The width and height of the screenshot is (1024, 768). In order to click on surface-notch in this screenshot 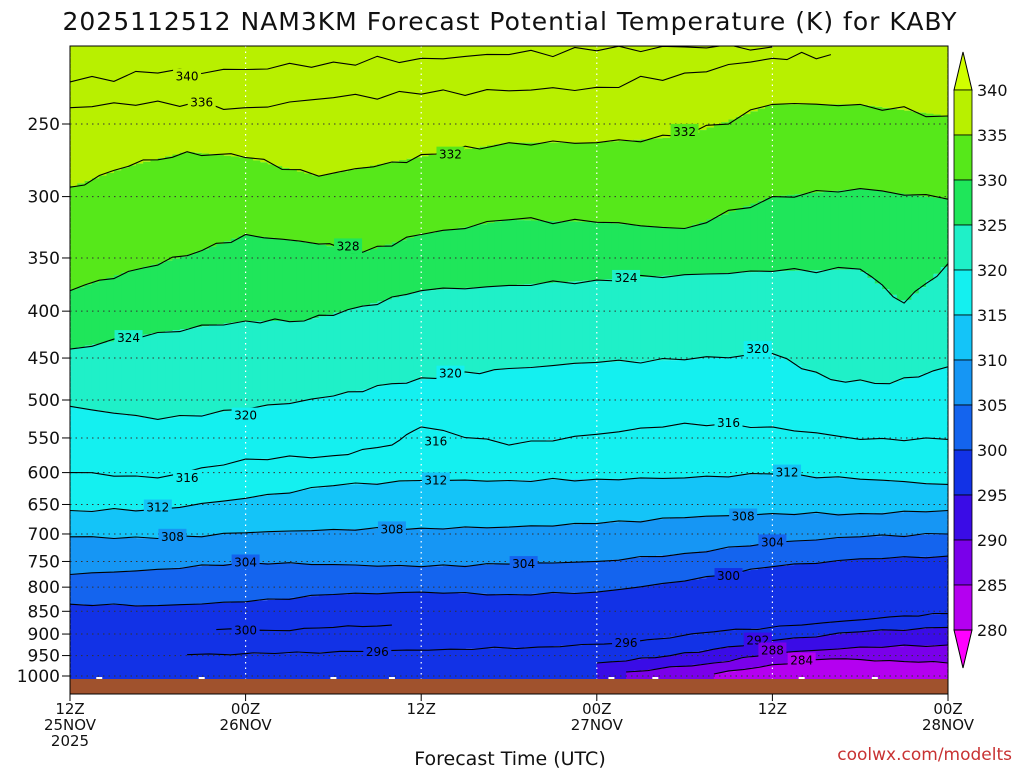, I will do `click(201, 678)`.